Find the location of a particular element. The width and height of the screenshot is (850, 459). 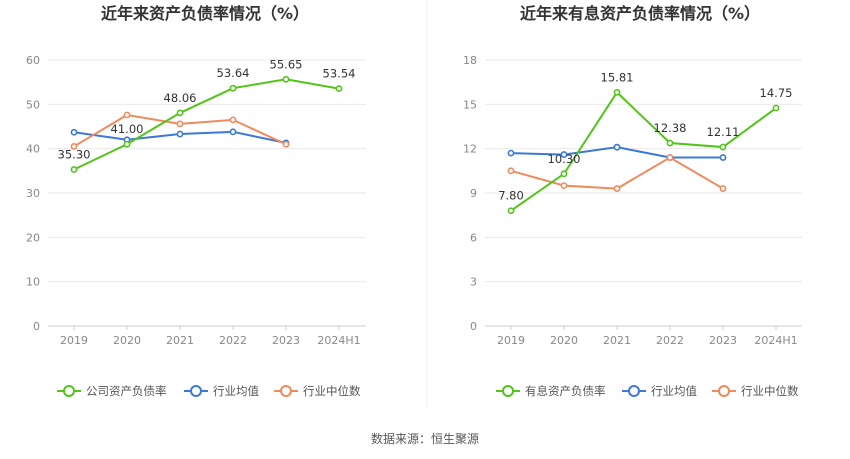

chart-title: 近年来有息资产负债率情况（%） is located at coordinates (640, 13).